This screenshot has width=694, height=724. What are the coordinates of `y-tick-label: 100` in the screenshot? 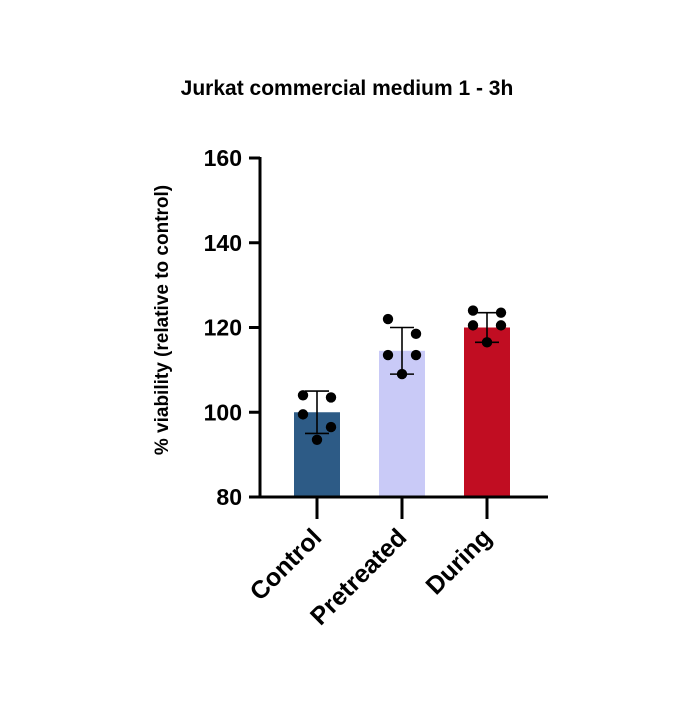 It's located at (223, 412).